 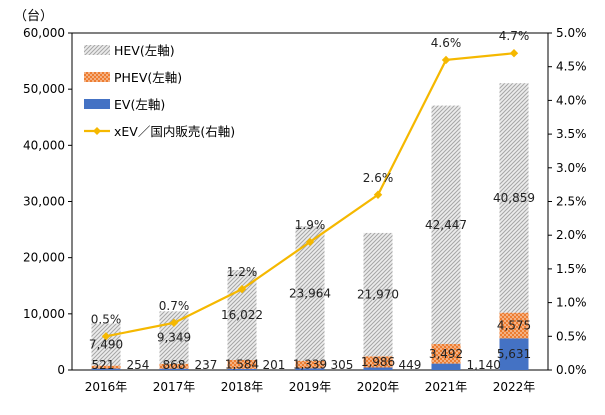 I want to click on label-ev-4: 305, so click(x=342, y=365).